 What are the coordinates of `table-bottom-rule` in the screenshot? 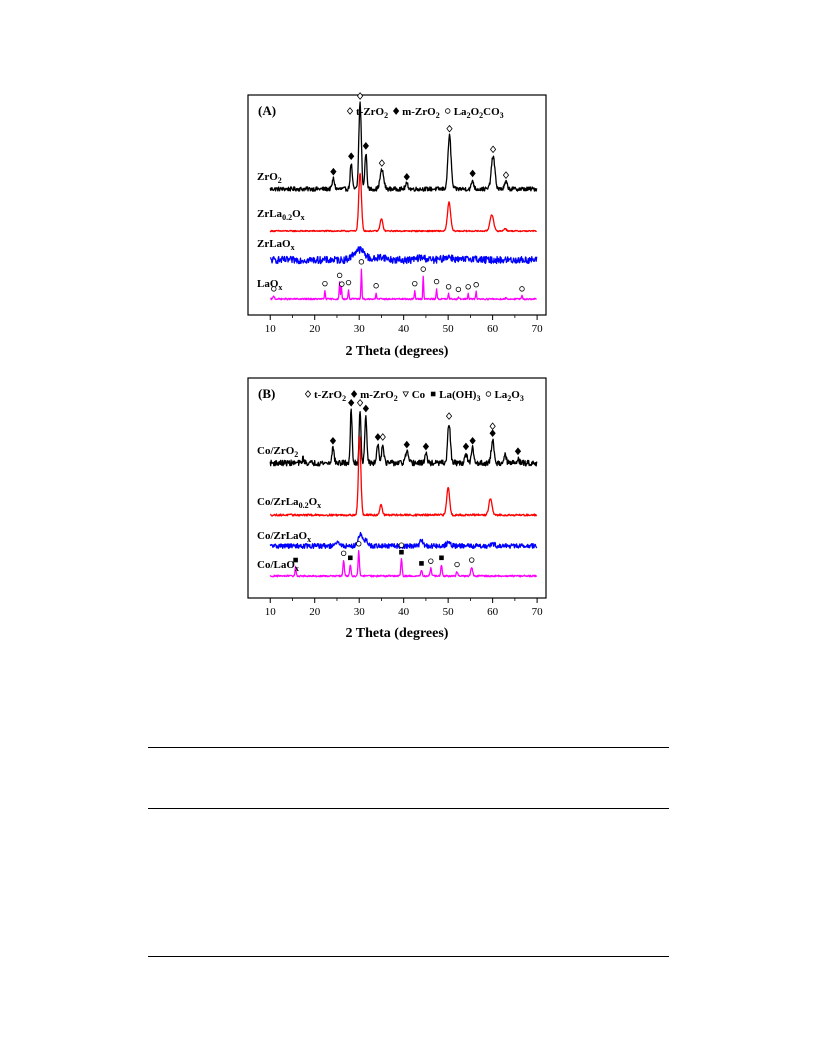 It's located at (408, 956).